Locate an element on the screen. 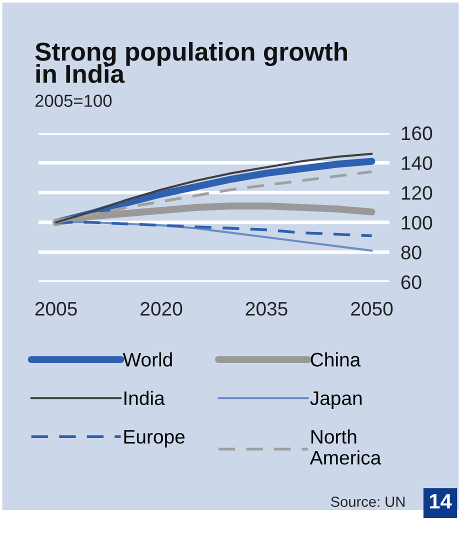 The image size is (461, 534). text: 14 is located at coordinates (441, 501).